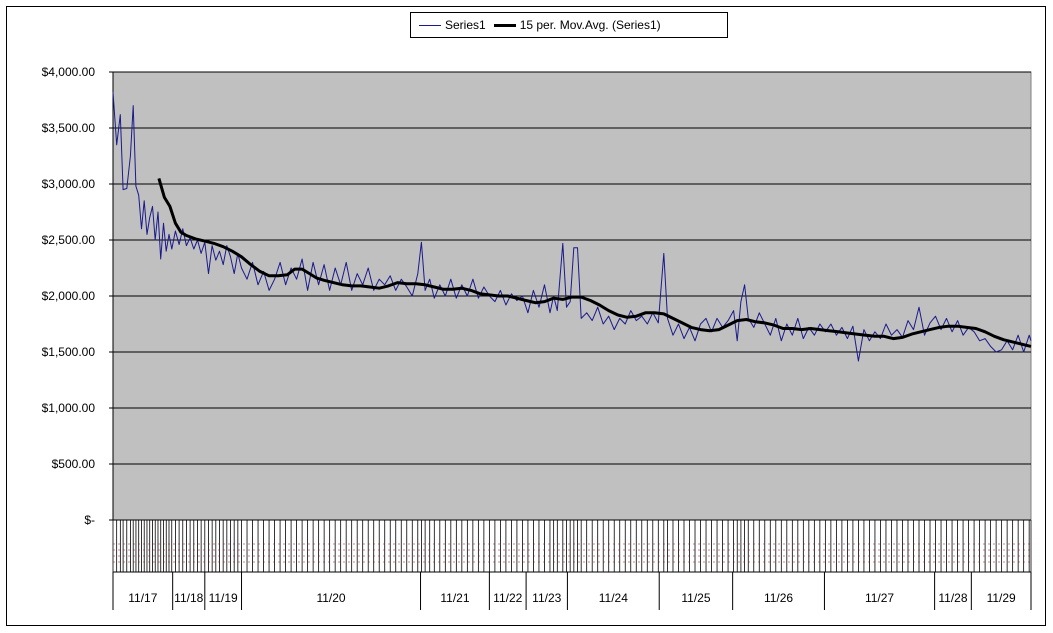  I want to click on legend: Series1 15 per. Mov.Avg. (Series1), so click(569, 25).